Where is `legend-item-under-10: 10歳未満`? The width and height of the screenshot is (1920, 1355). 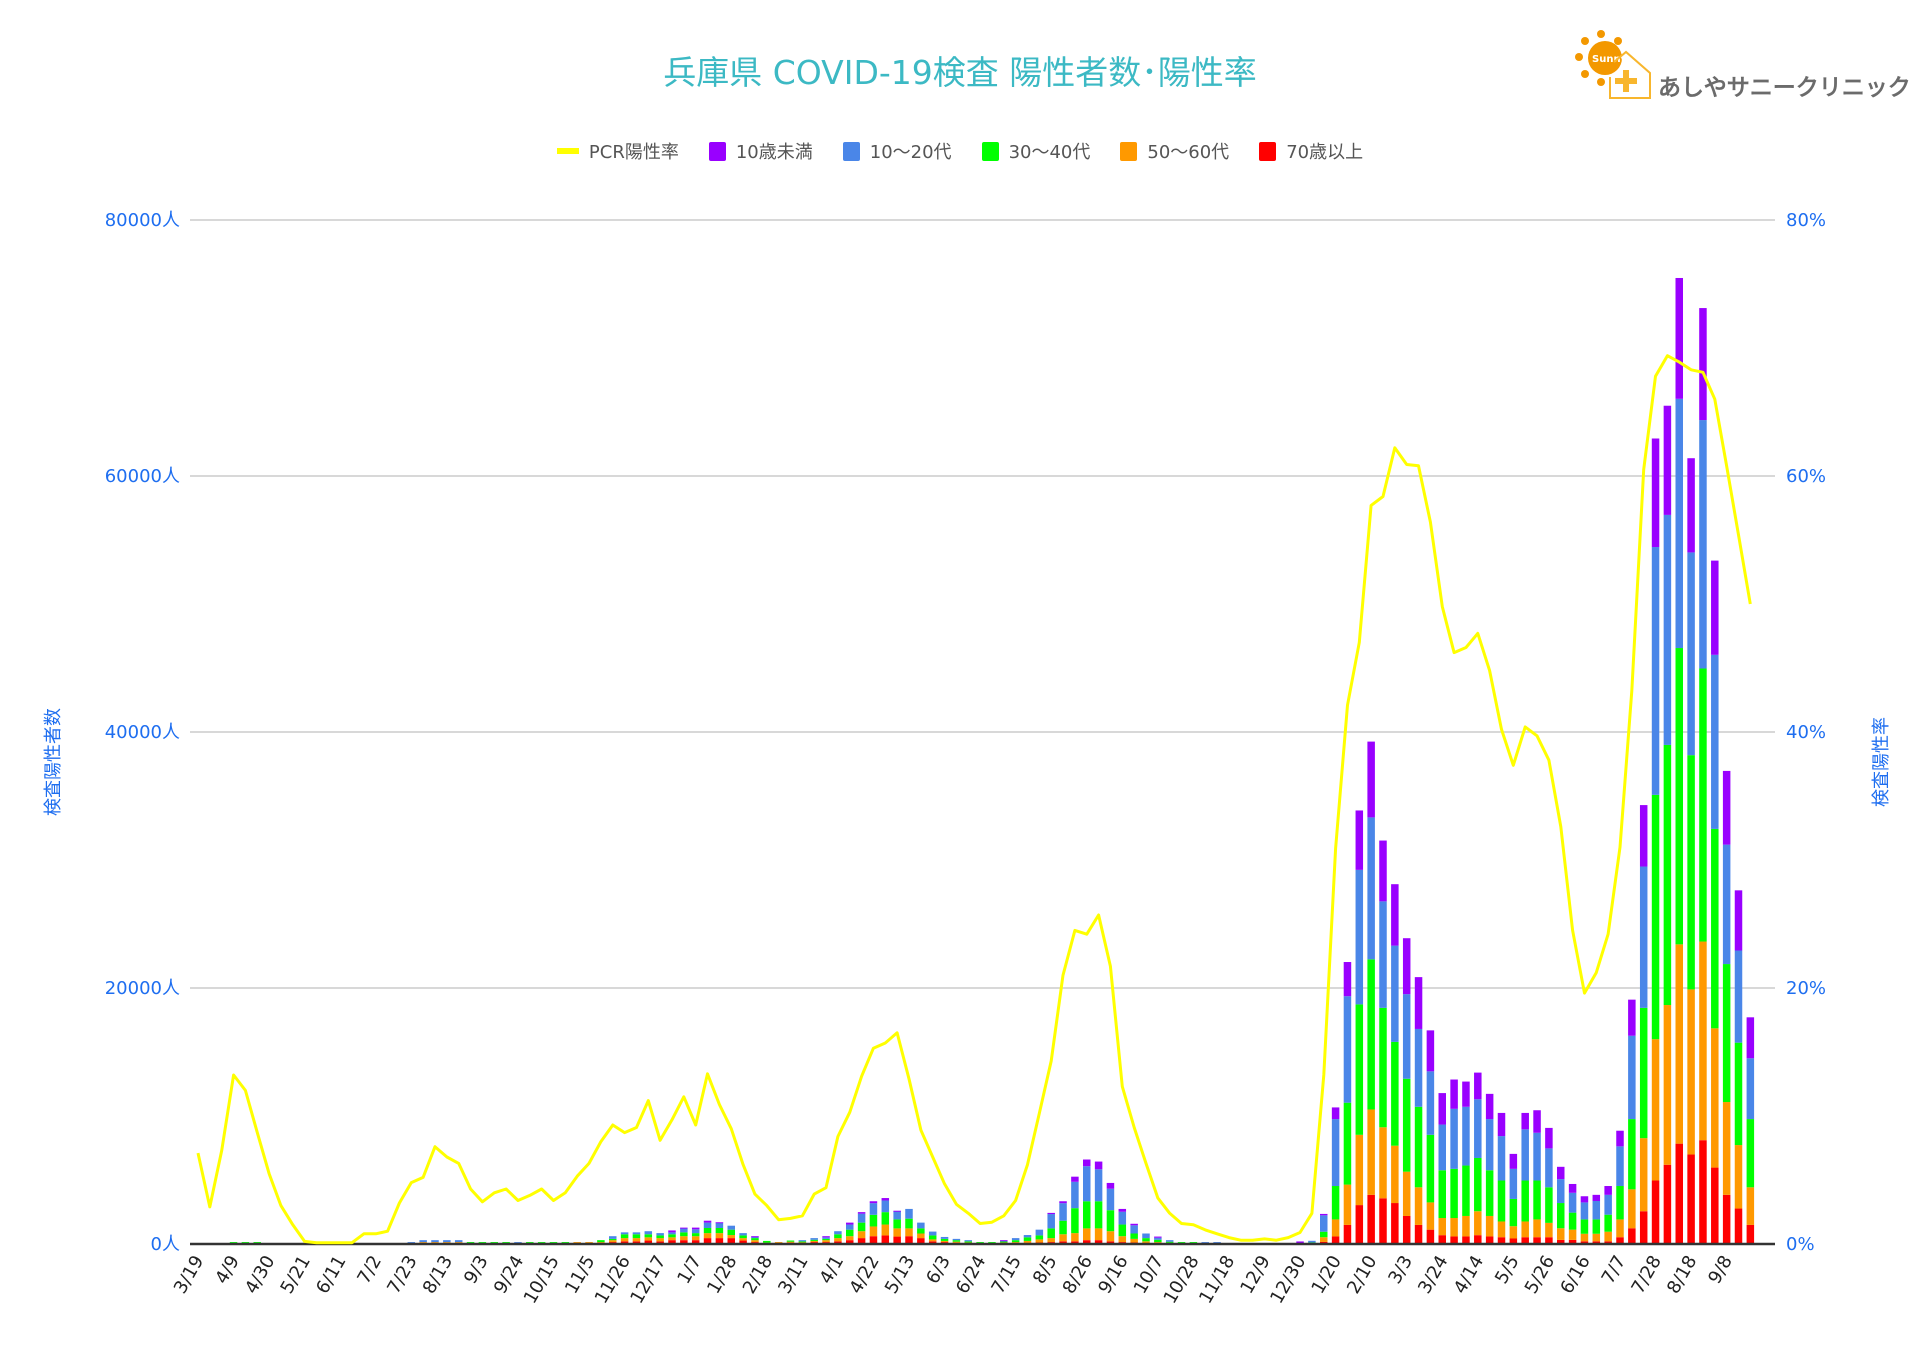 legend-item-under-10: 10歳未満 is located at coordinates (760, 151).